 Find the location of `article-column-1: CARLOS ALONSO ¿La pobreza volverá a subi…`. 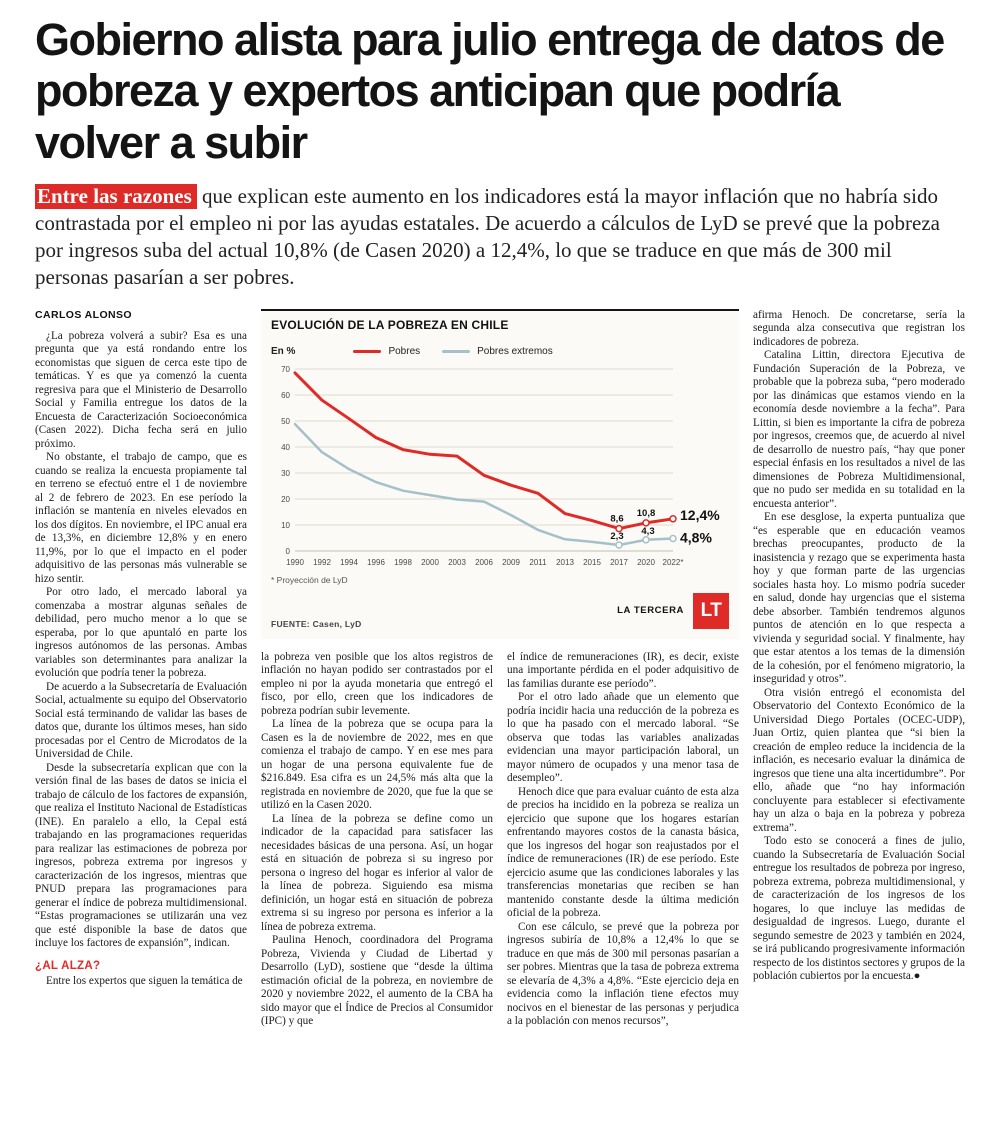

article-column-1: CARLOS ALONSO ¿La pobreza volverá a subi… is located at coordinates (141, 701).